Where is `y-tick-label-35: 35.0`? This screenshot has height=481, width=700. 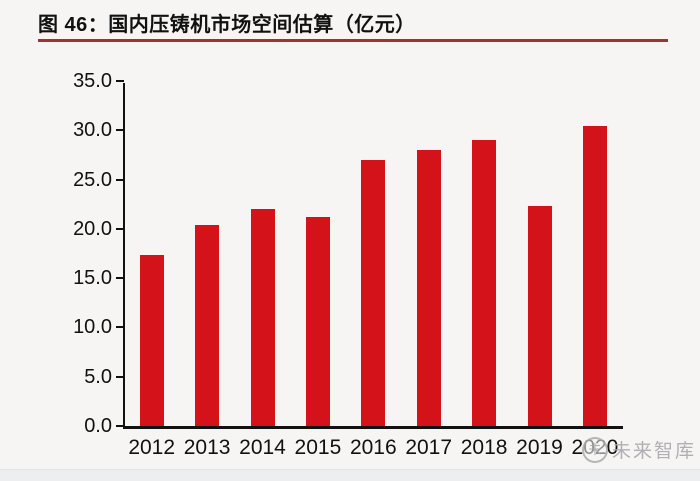 y-tick-label-35: 35.0 is located at coordinates (92, 81).